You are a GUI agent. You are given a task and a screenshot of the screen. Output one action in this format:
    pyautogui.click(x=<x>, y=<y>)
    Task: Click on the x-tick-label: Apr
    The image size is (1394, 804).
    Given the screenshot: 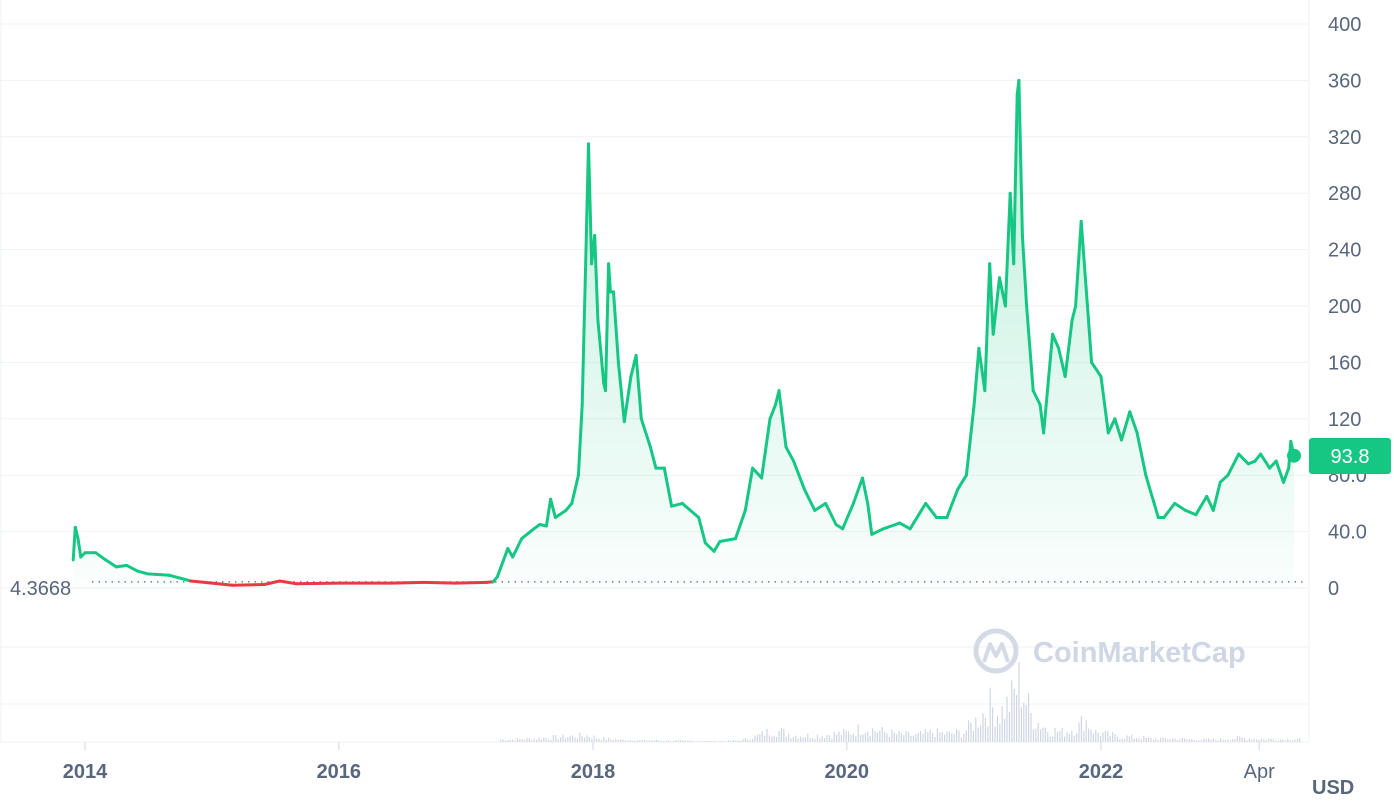 What is the action you would take?
    pyautogui.click(x=1259, y=772)
    